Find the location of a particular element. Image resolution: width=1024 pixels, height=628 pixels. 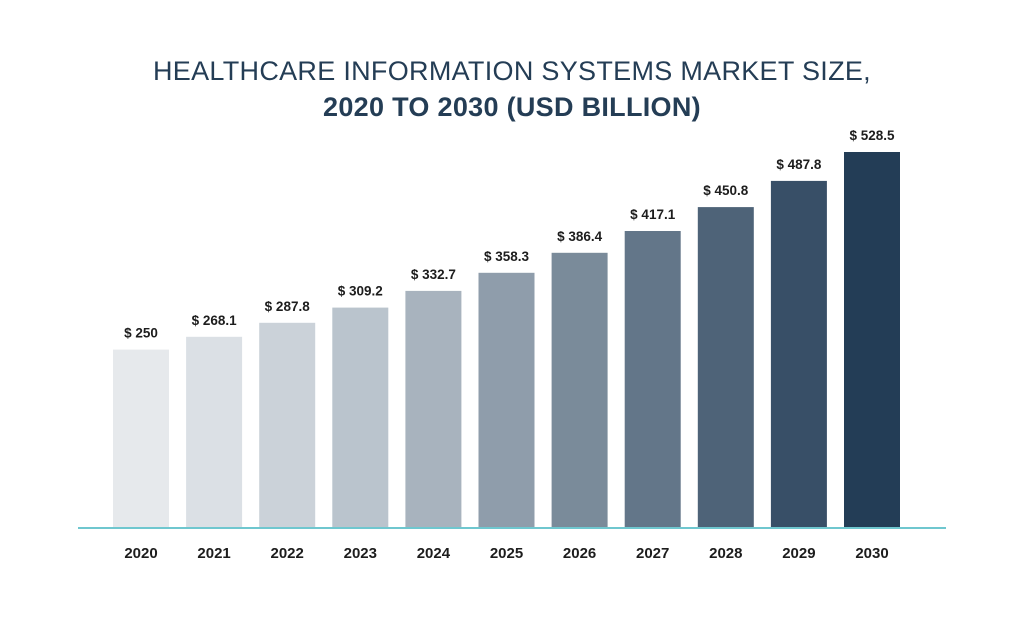

value-label-2022: $ 287.8 is located at coordinates (288, 306).